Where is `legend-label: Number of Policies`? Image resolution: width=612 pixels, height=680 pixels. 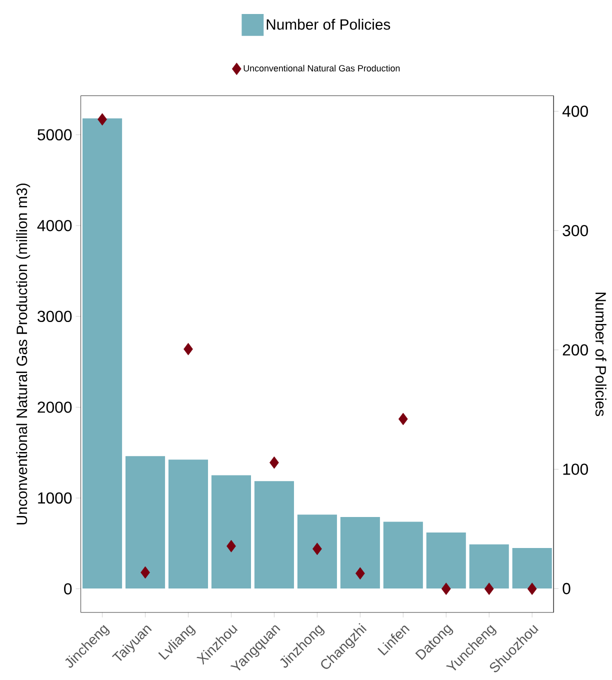
legend-label: Number of Policies is located at coordinates (328, 24).